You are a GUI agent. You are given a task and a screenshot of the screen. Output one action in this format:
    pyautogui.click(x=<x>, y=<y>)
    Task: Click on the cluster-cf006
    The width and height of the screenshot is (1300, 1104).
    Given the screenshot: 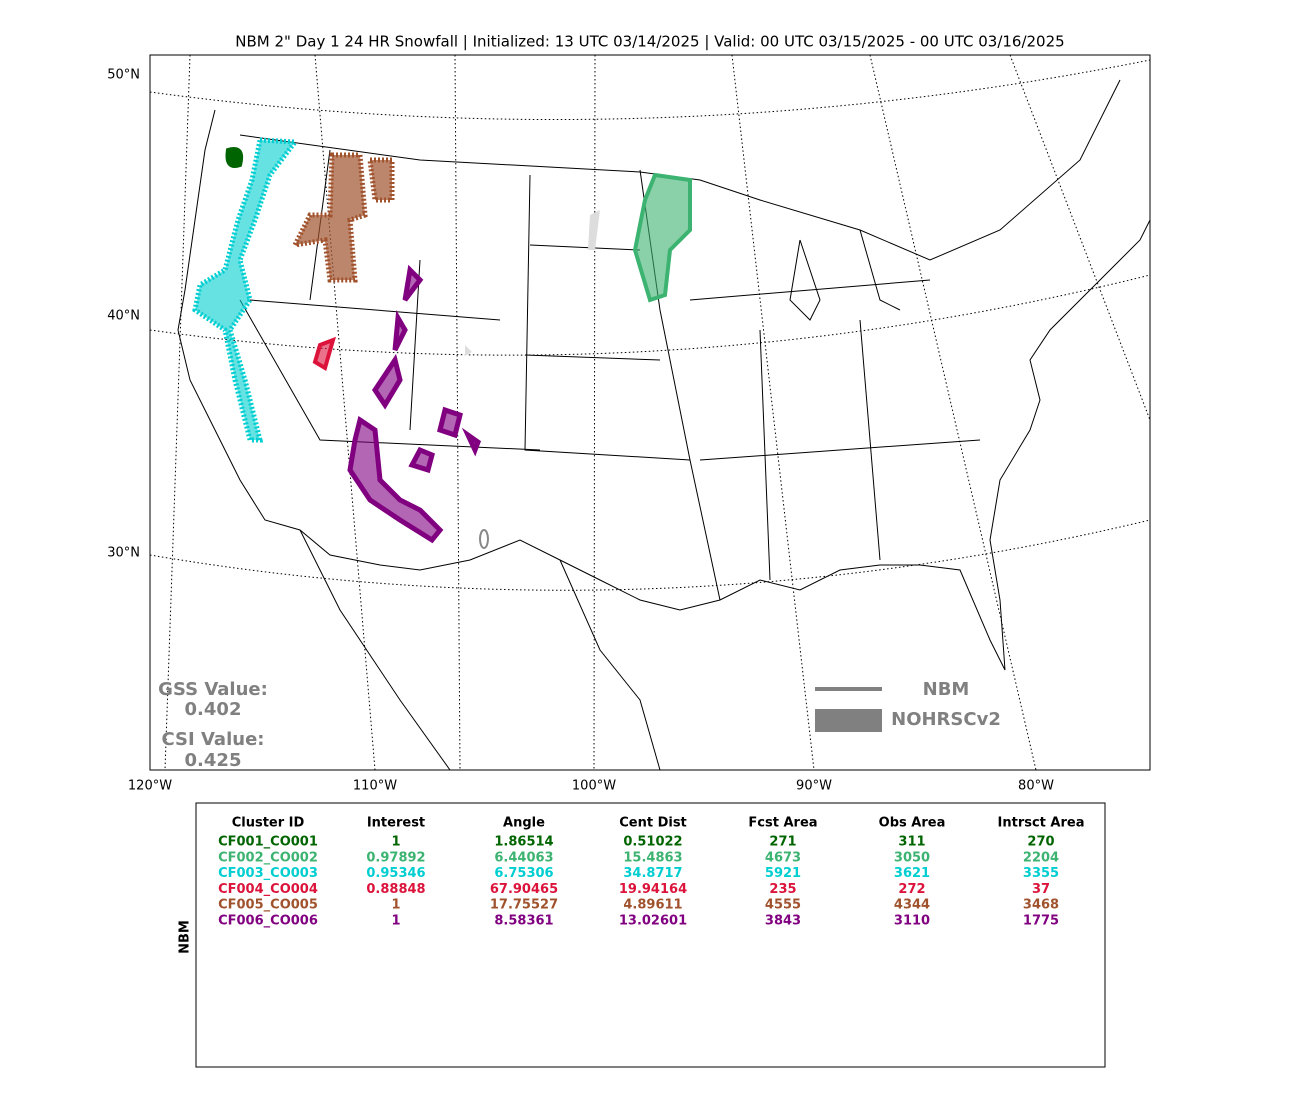 What is the action you would take?
    pyautogui.click(x=414, y=404)
    